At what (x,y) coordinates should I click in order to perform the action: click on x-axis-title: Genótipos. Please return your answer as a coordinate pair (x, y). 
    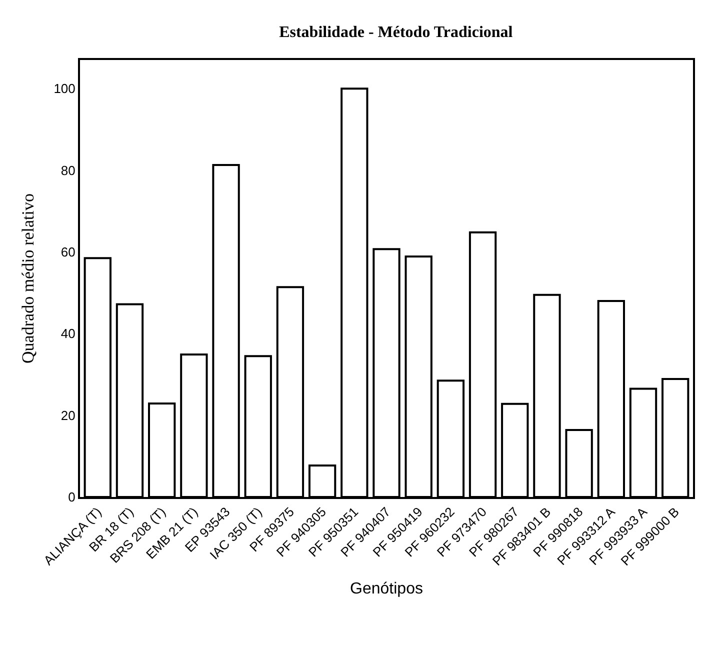
    Looking at the image, I should click on (386, 589).